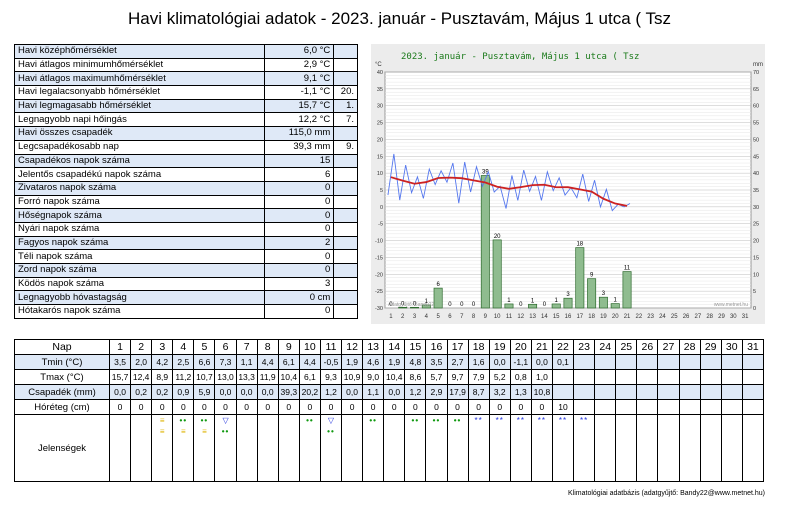 Image resolution: width=799 pixels, height=513 pixels. I want to click on day-number: 4, so click(183, 347).